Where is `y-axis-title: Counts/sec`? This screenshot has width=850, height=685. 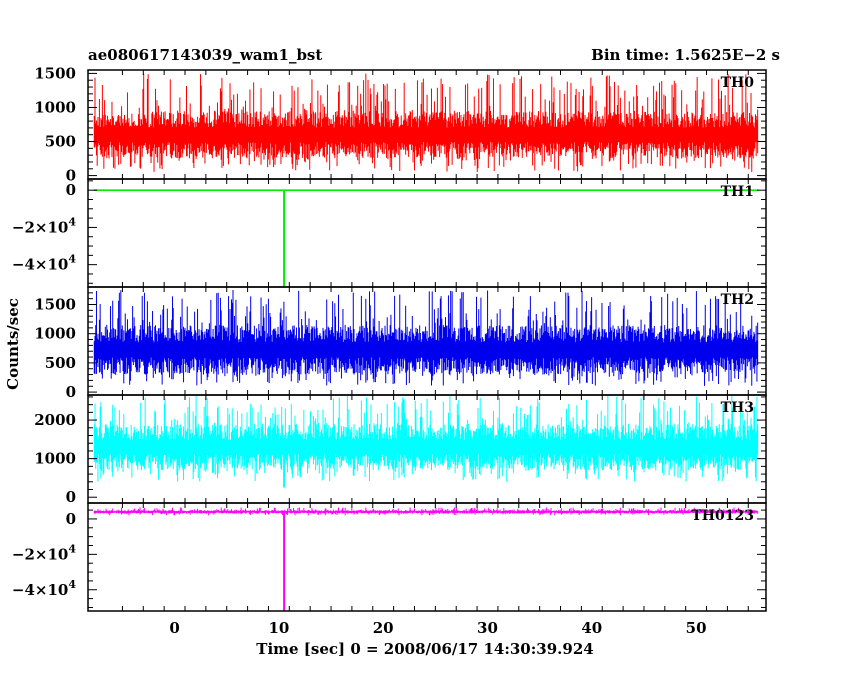
y-axis-title: Counts/sec is located at coordinates (13, 344).